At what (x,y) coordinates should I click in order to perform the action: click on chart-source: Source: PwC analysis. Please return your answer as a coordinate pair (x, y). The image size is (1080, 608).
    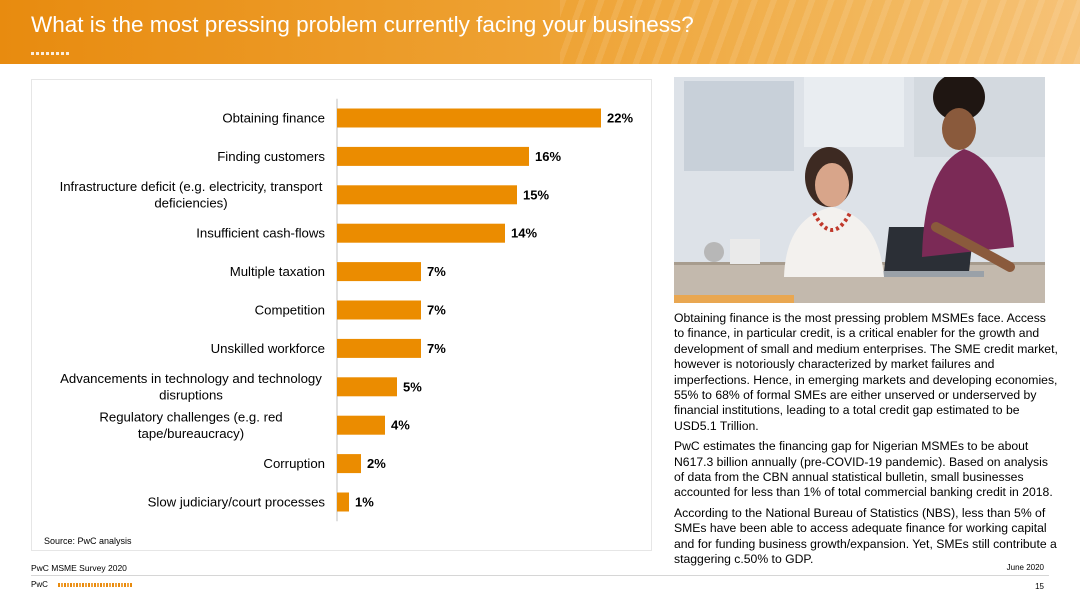
    Looking at the image, I should click on (88, 541).